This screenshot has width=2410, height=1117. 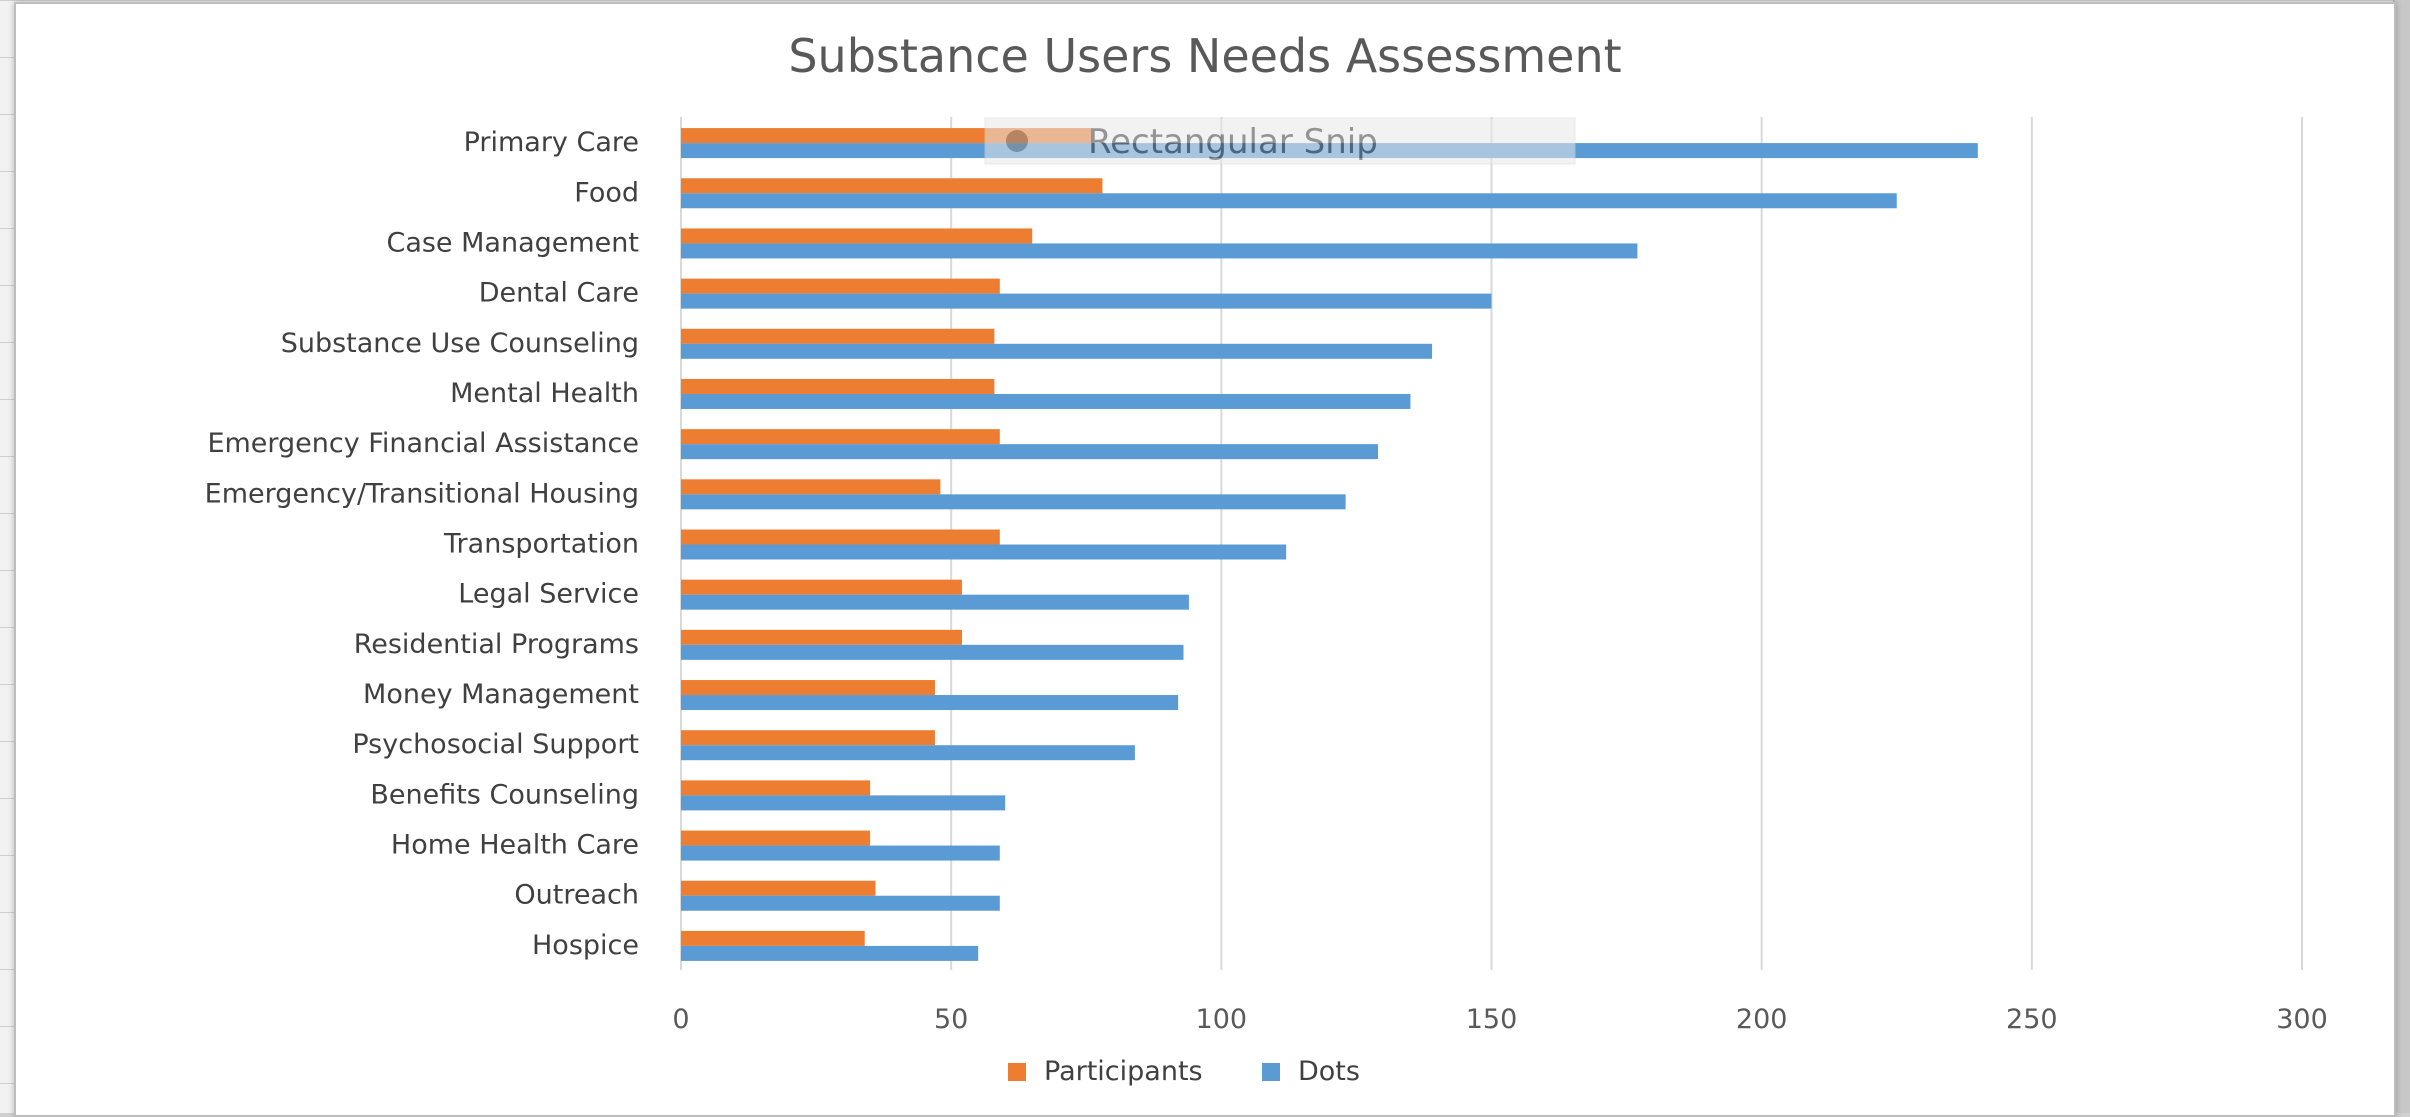 I want to click on category-label: Substance Use Counseling, so click(x=460, y=343).